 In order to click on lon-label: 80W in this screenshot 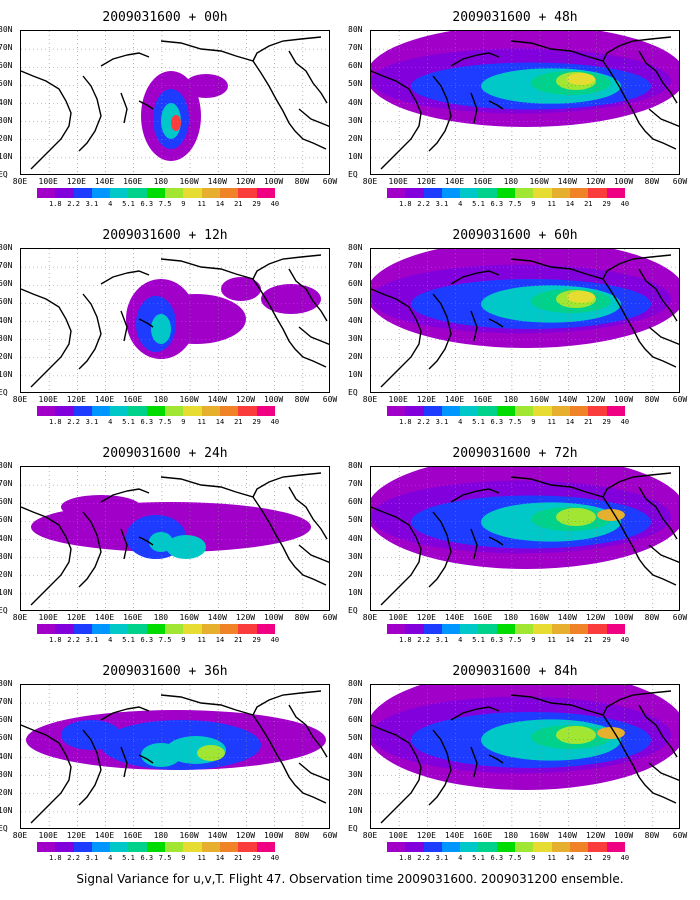, I will do `click(652, 835)`.